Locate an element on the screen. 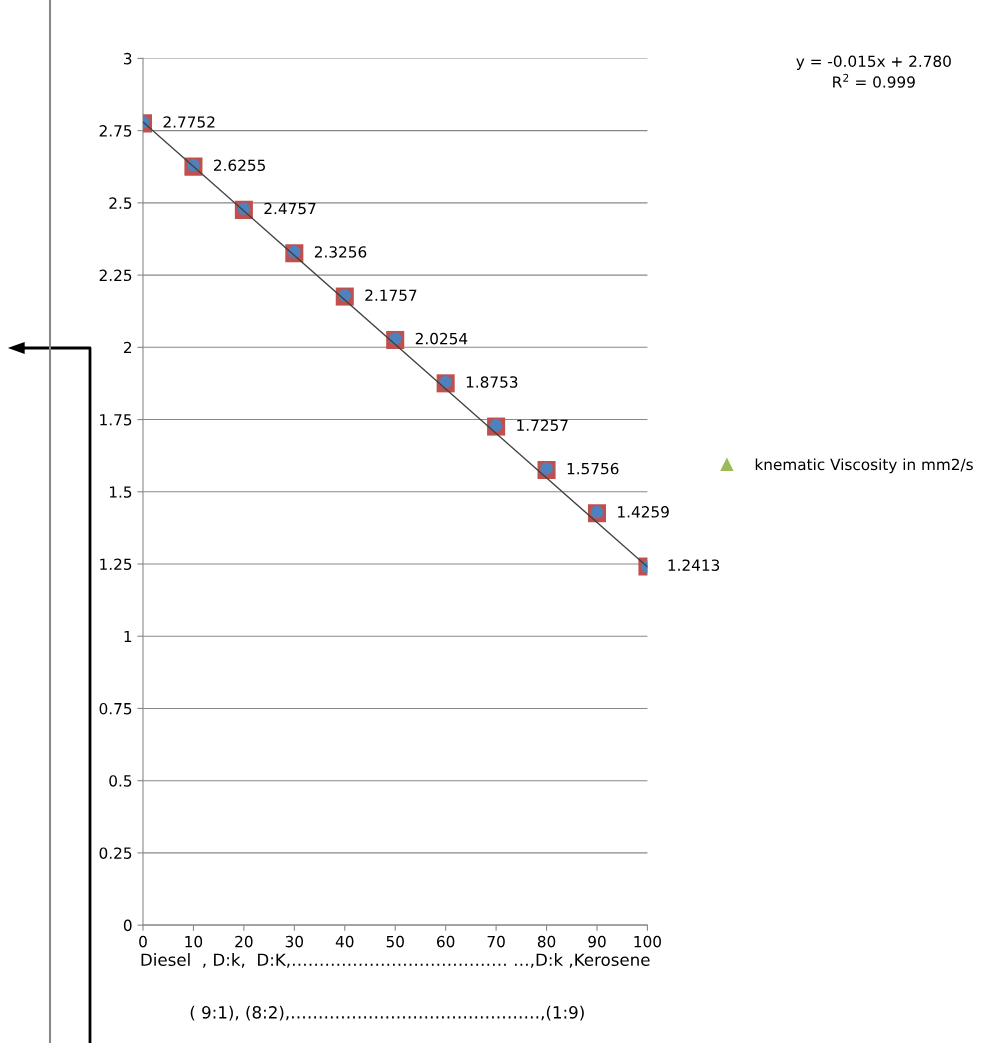 Image resolution: width=993 pixels, height=1043 pixels. y-tick-label: 2 is located at coordinates (127, 347).